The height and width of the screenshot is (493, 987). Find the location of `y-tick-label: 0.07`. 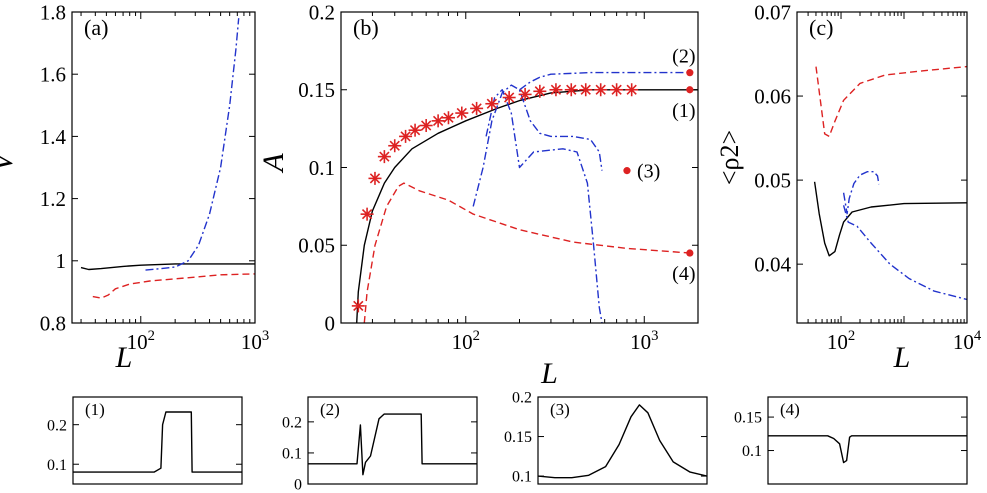

y-tick-label: 0.07 is located at coordinates (772, 12).